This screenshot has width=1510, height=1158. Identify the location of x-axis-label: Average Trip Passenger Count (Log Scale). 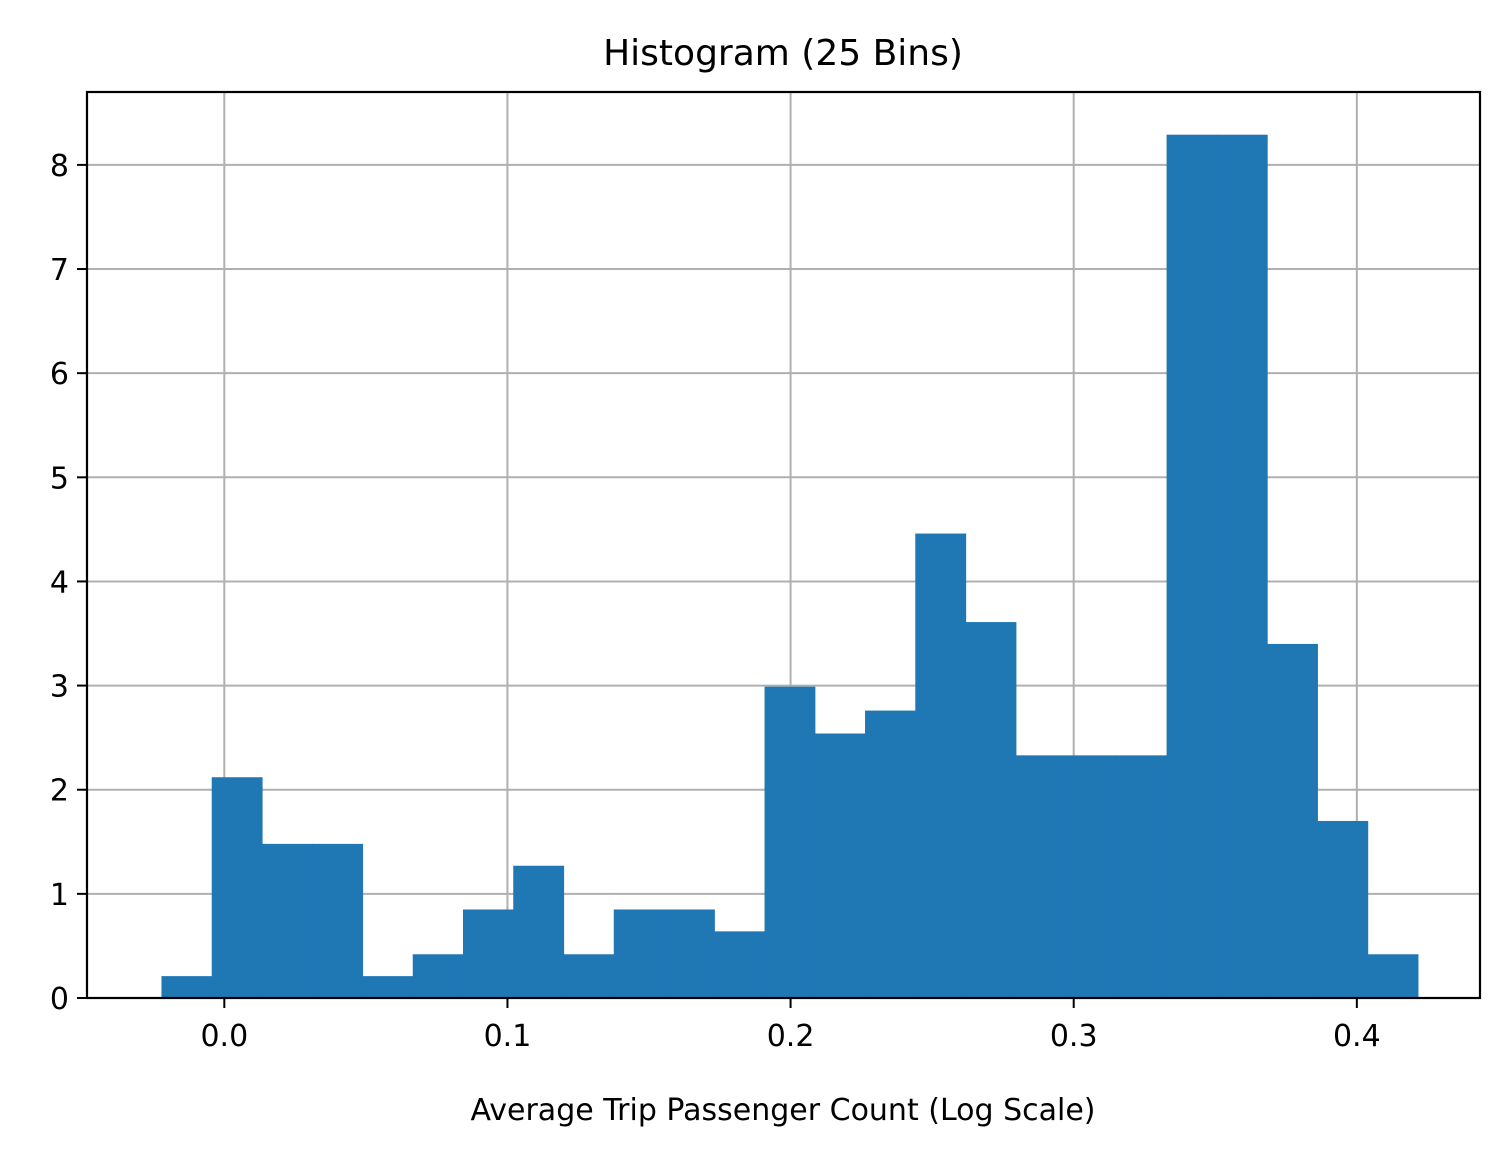
(783, 1110).